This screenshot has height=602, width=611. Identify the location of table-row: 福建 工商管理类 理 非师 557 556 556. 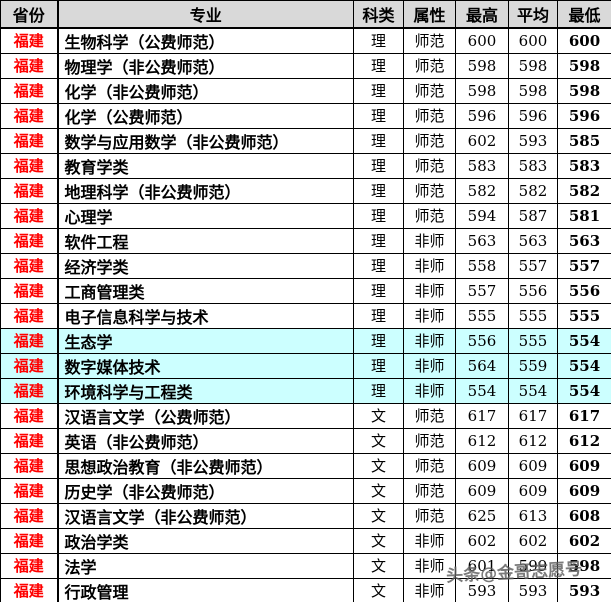
(305, 290).